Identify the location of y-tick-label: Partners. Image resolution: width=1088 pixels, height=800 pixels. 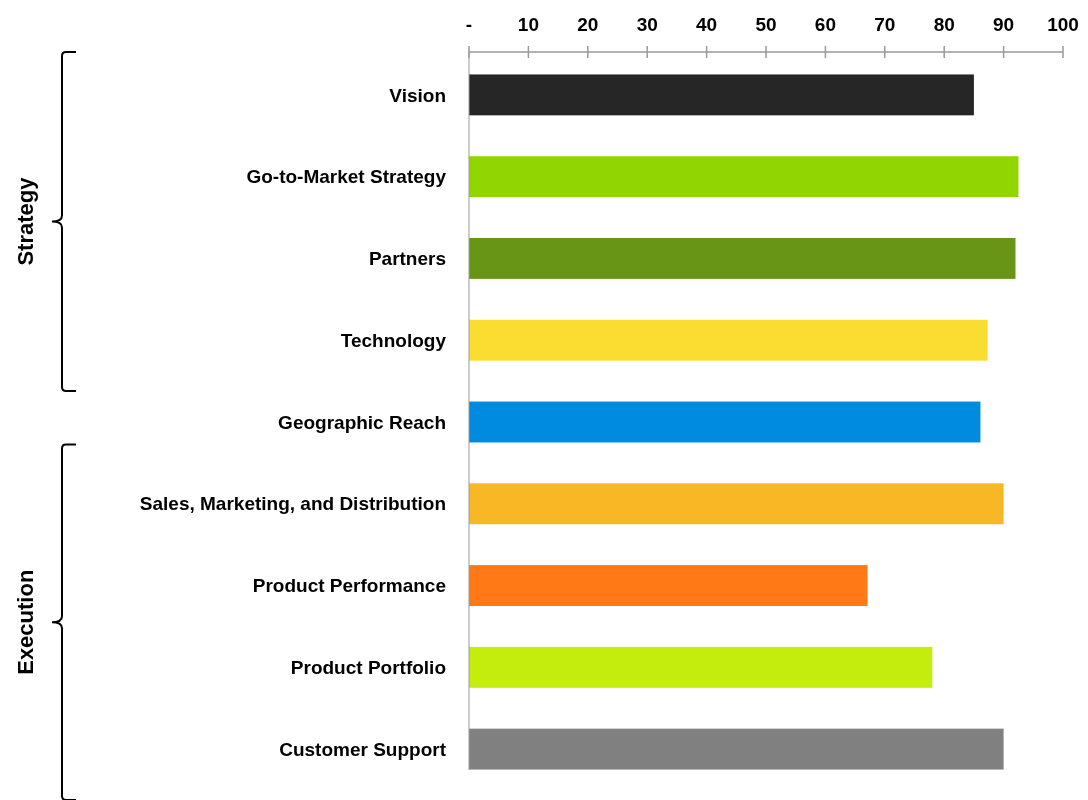
(407, 259).